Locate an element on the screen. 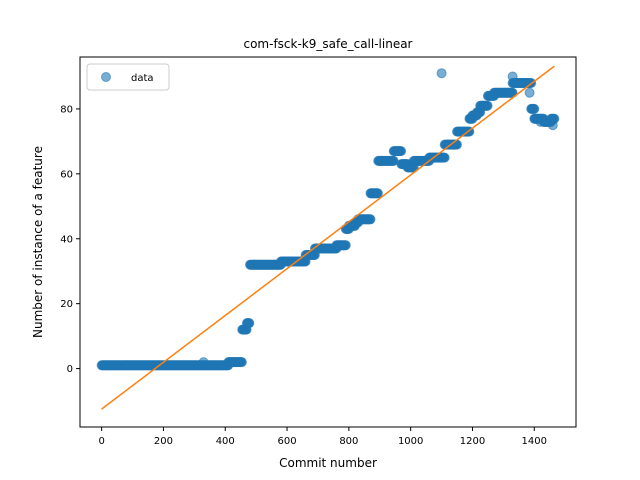 The width and height of the screenshot is (640, 480). chart-title: com-fsck-k9_safe_call-linear is located at coordinates (327, 44).